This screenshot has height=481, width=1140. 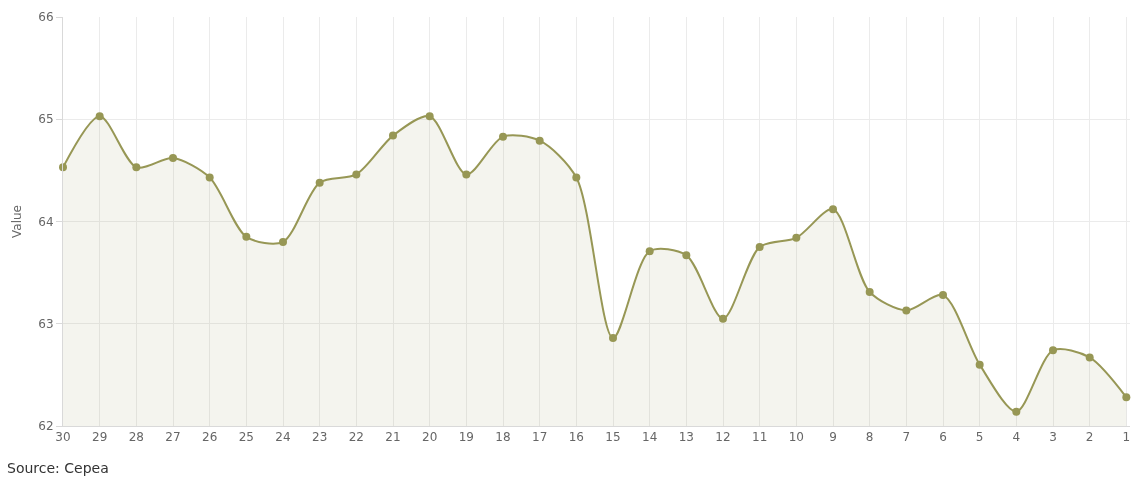 I want to click on source-note: Source: Cepea, so click(x=58, y=468).